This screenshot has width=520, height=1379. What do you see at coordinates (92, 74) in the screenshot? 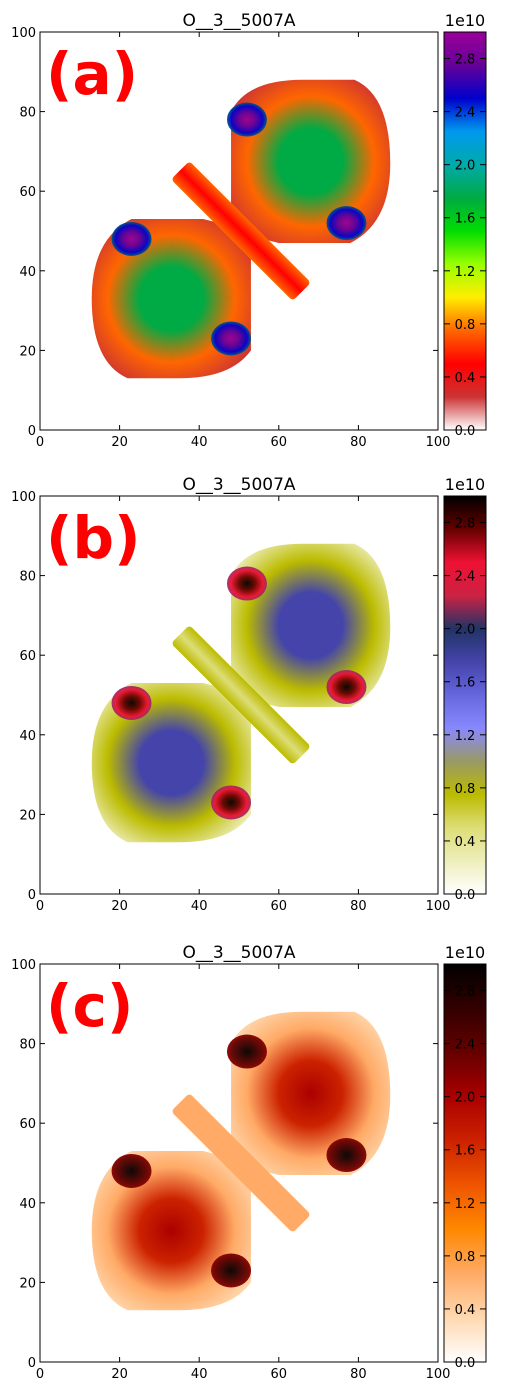
I see `panel-label: (a)` at bounding box center [92, 74].